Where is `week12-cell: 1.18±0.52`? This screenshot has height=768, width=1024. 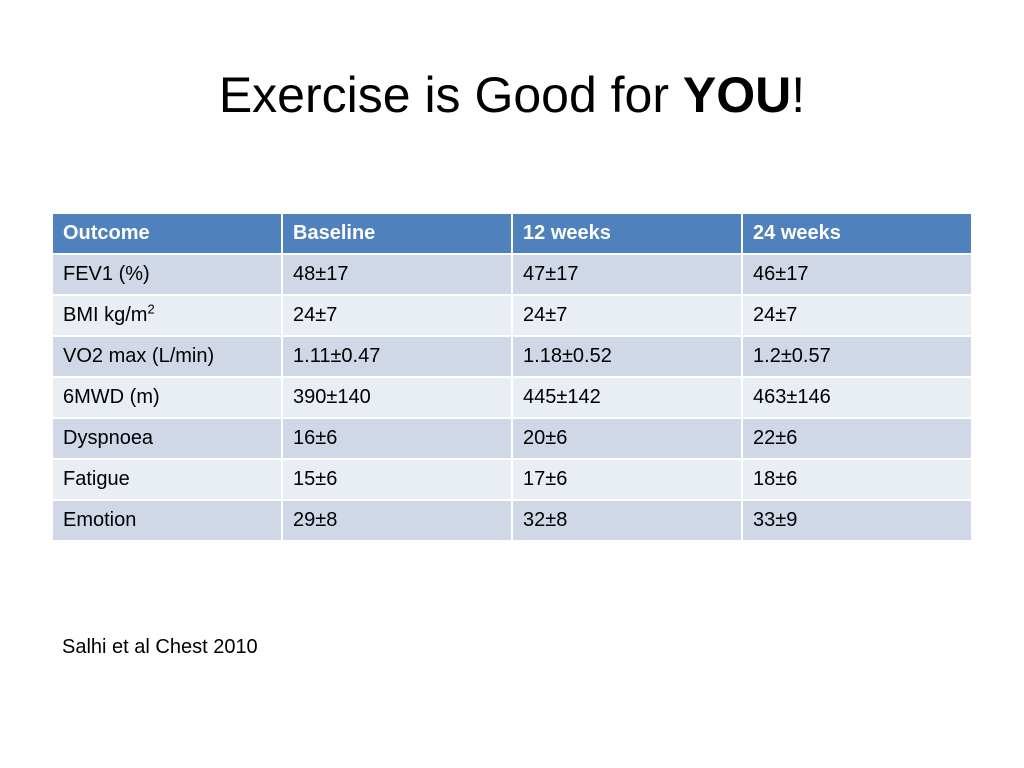 week12-cell: 1.18±0.52 is located at coordinates (627, 356).